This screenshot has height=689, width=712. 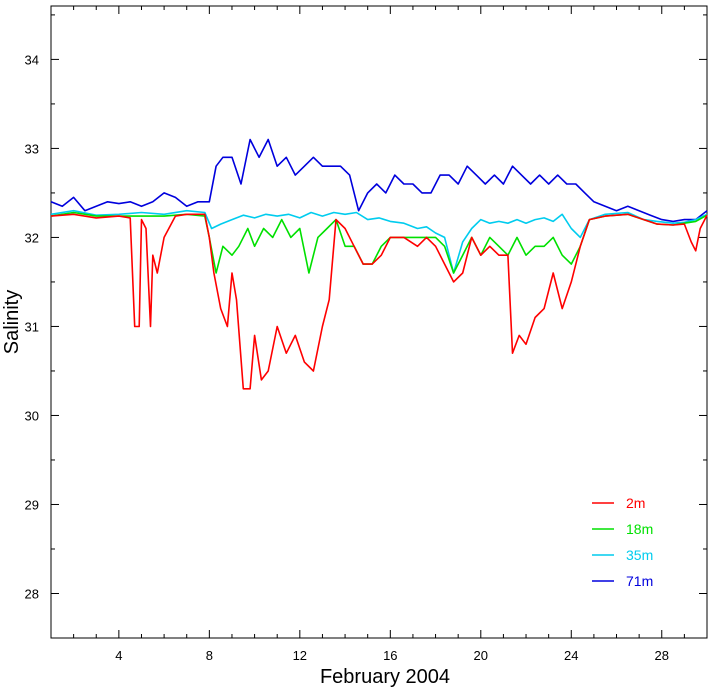 What do you see at coordinates (639, 581) in the screenshot?
I see `legend-label-71m: 71m` at bounding box center [639, 581].